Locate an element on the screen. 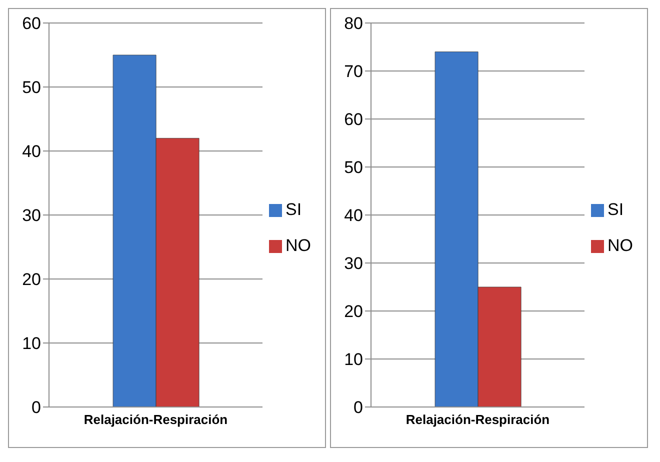 This screenshot has width=660, height=462. y-tick-label: 70 is located at coordinates (353, 72).